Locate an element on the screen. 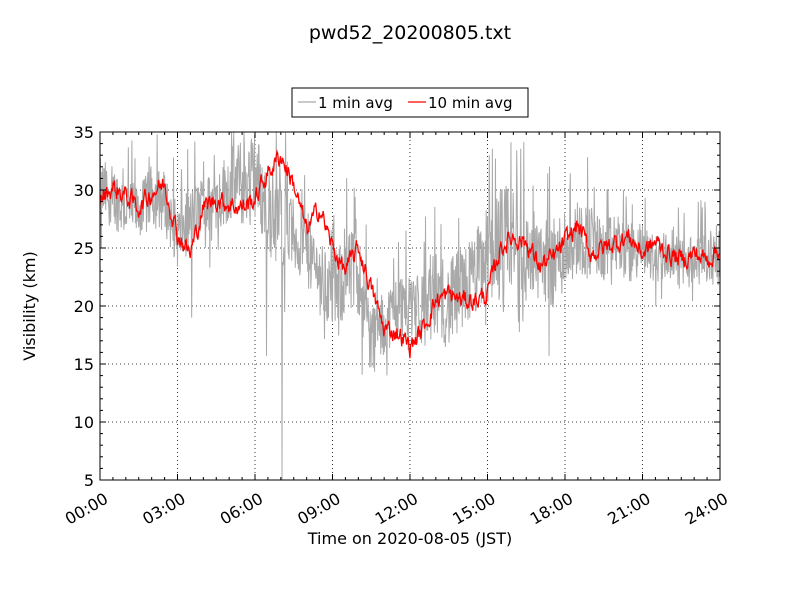 The width and height of the screenshot is (800, 600). chart-title: pwd52_20200805.txt is located at coordinates (410, 33).